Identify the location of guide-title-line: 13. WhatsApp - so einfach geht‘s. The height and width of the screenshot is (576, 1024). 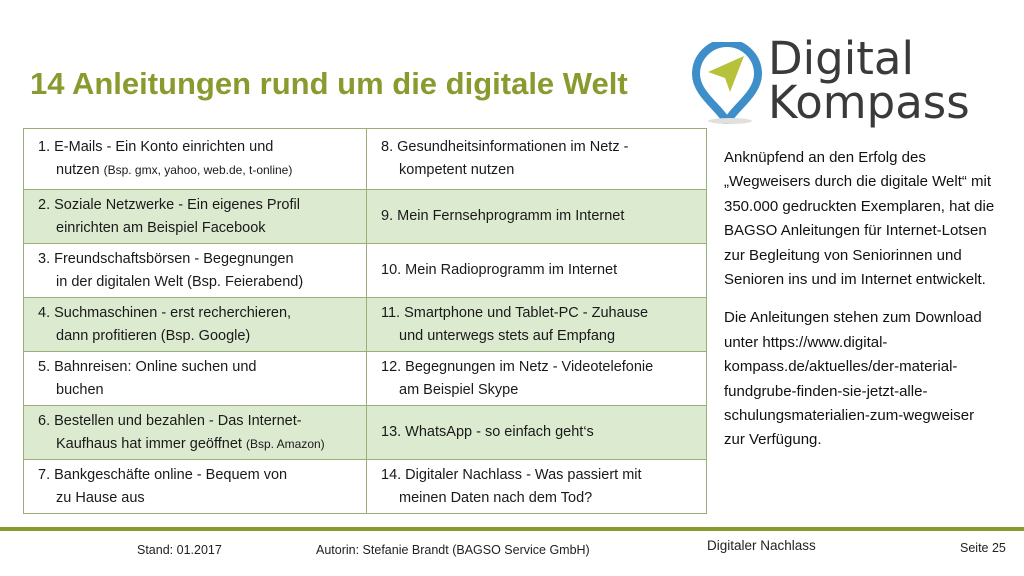
(487, 432).